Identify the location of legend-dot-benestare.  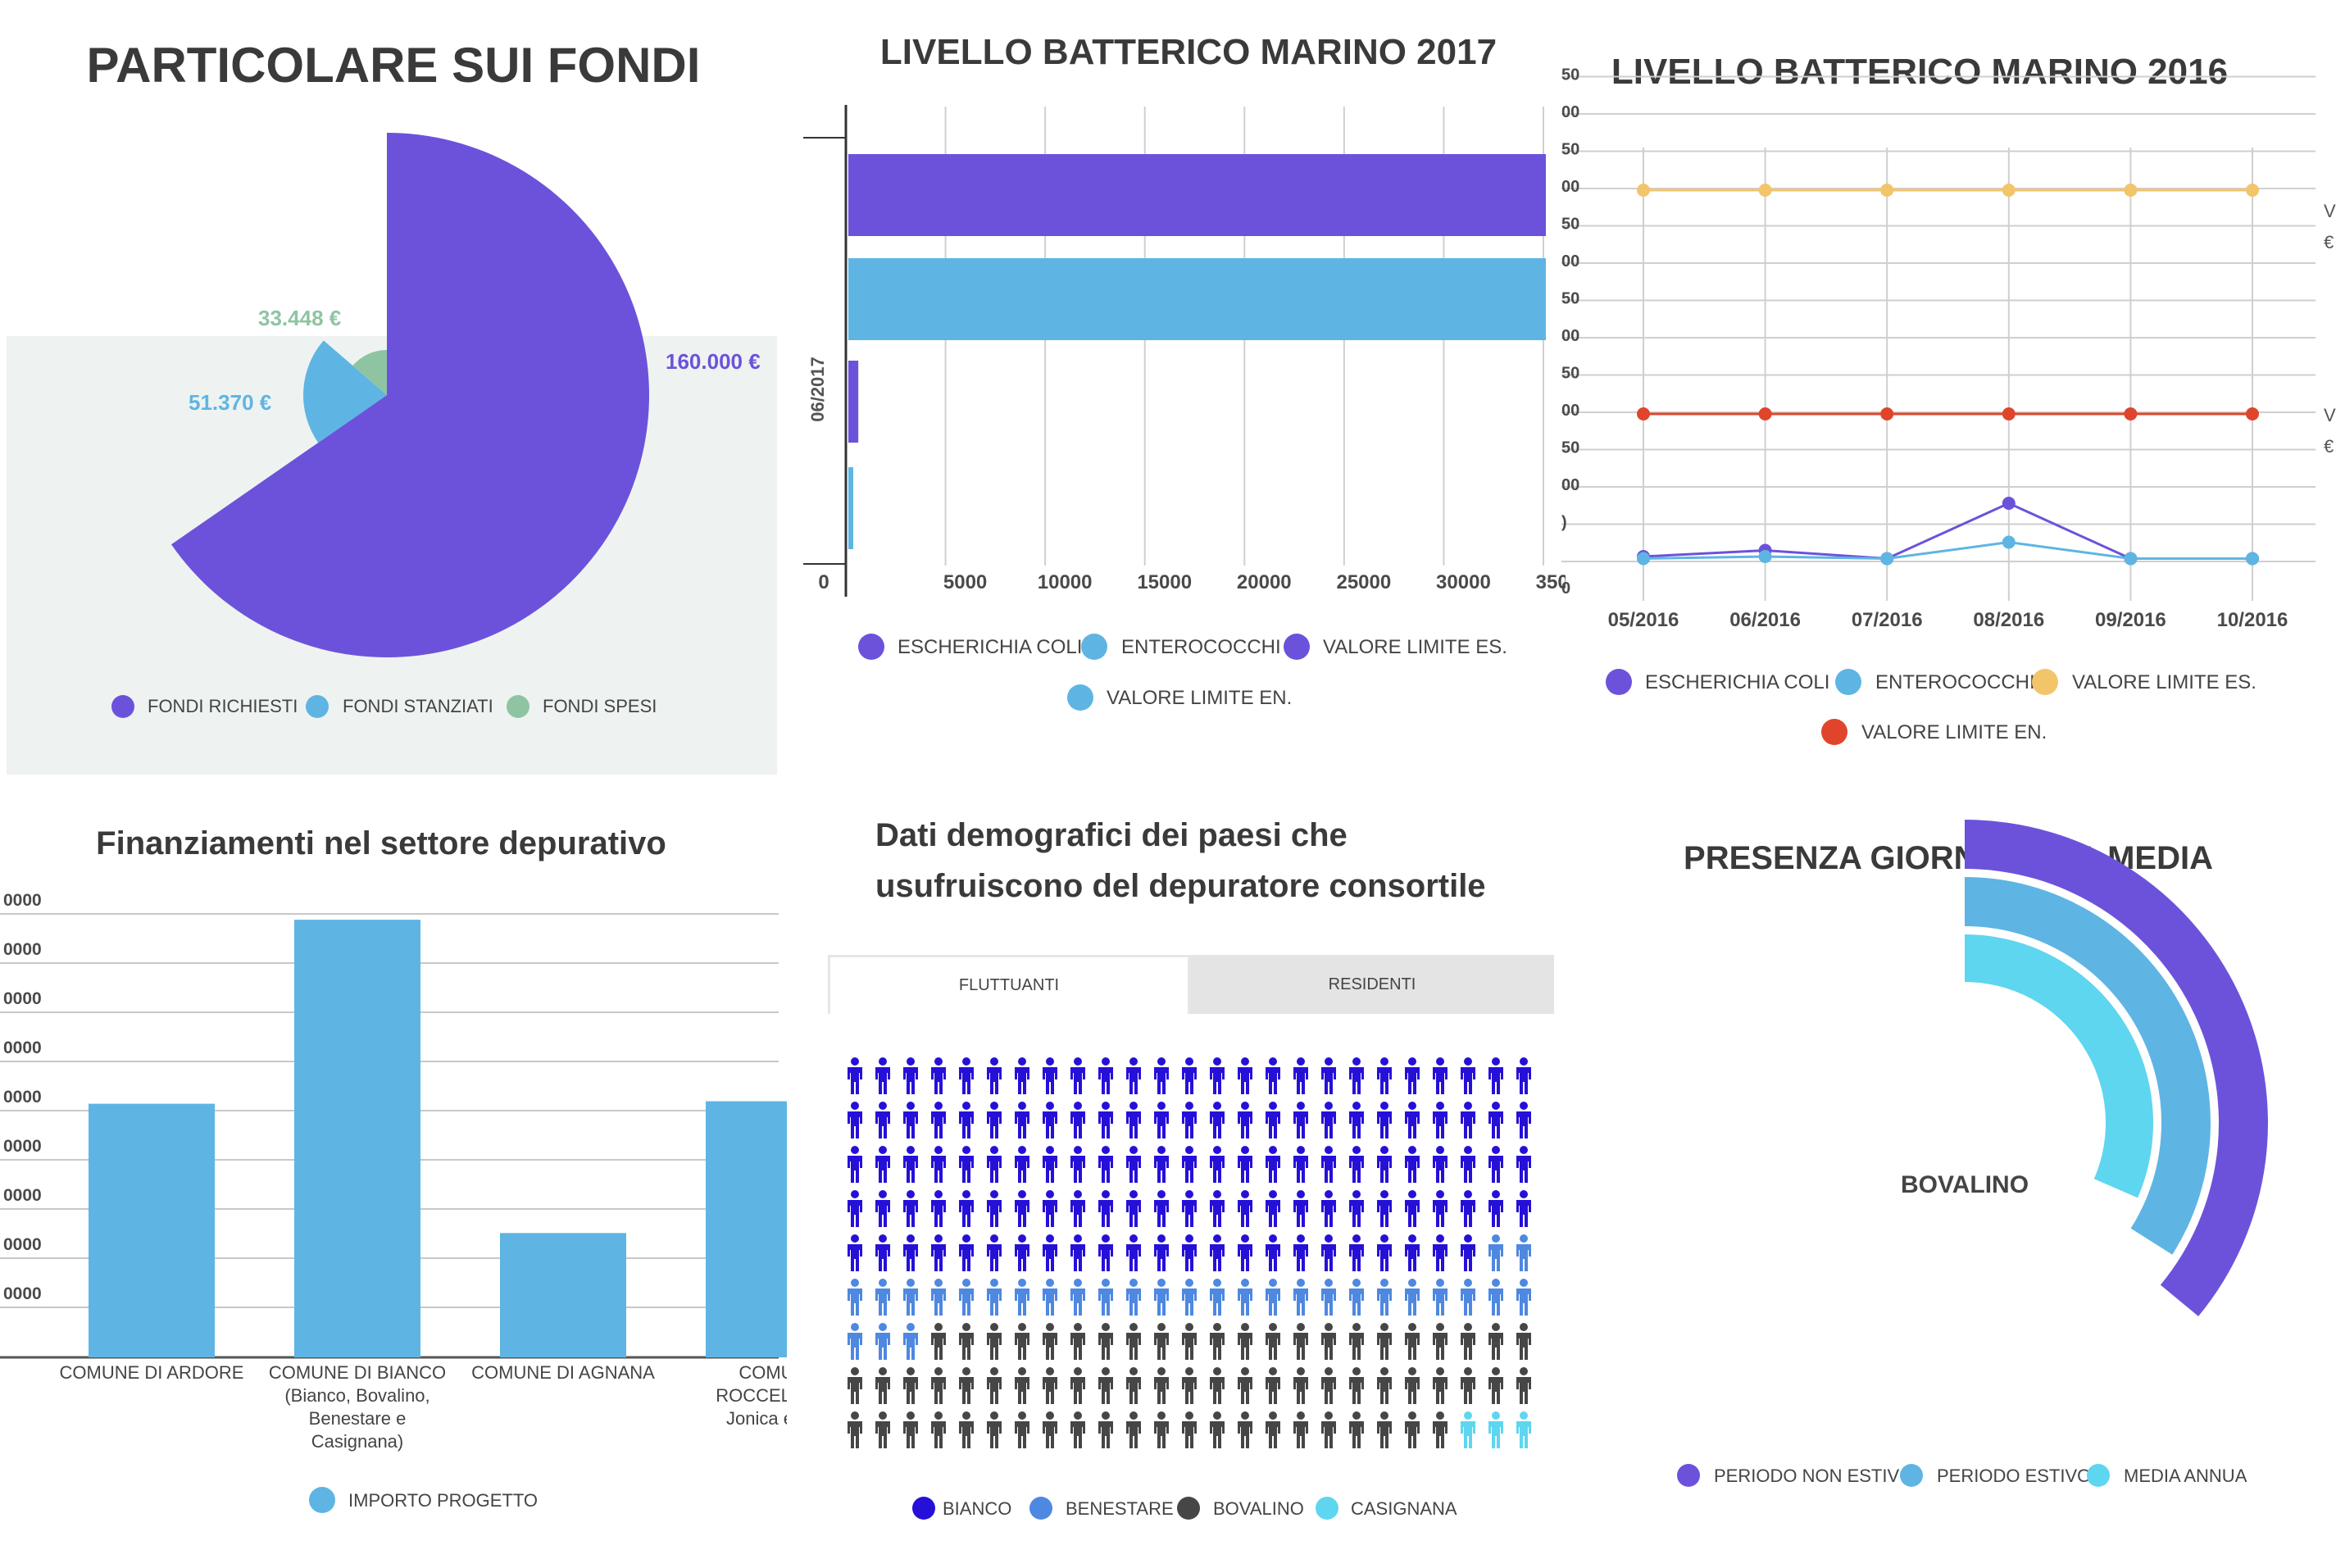
(1040, 1508).